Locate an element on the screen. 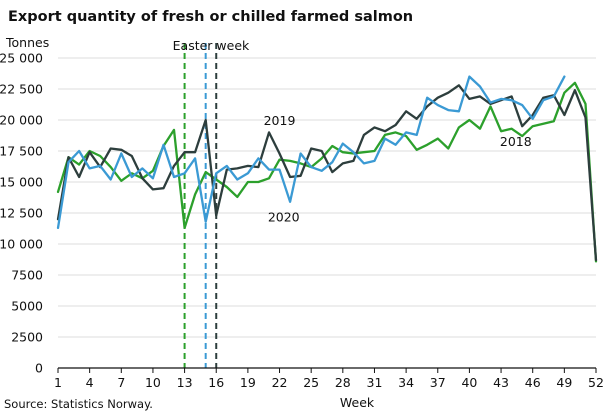 The image size is (610, 414). x-tick-label: 43 is located at coordinates (501, 382).